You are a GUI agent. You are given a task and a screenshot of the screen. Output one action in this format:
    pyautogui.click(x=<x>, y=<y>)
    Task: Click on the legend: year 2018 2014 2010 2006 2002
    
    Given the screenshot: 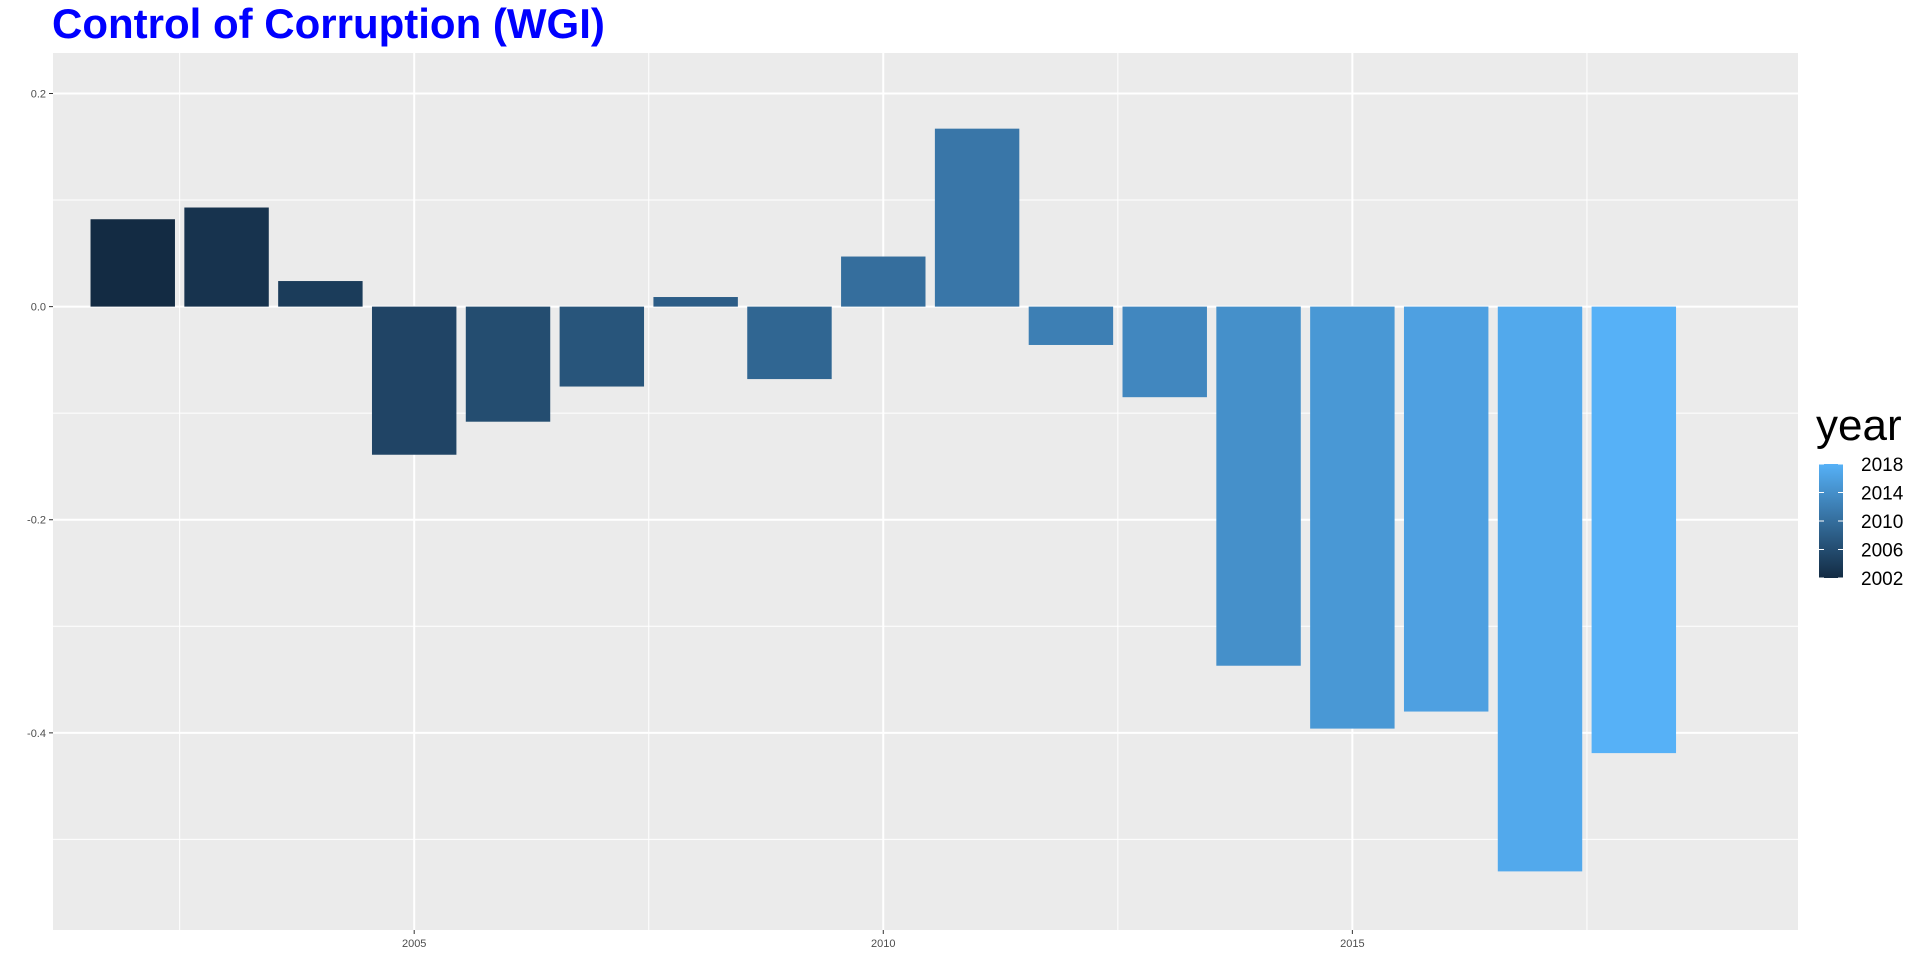 What is the action you would take?
    pyautogui.click(x=1860, y=495)
    